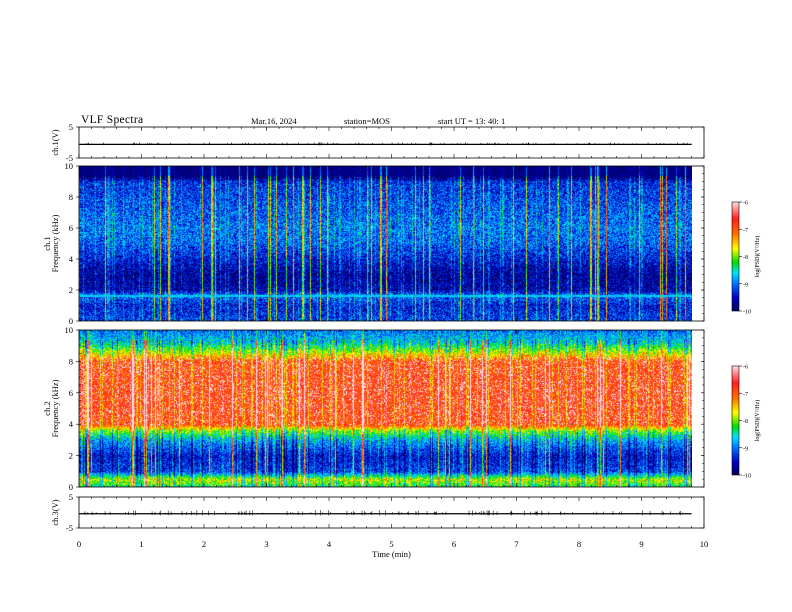 The image size is (792, 612). I want to click on y-axis-label-0-1: ch.1(V), so click(55, 142).